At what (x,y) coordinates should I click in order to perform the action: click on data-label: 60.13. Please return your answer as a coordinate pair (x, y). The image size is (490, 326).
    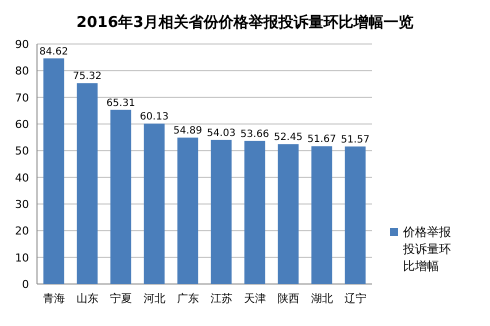
    Looking at the image, I should click on (154, 117).